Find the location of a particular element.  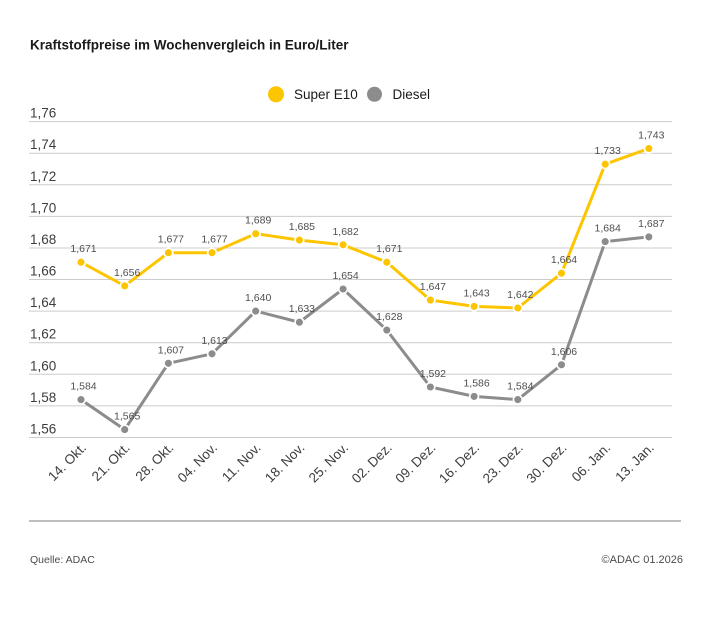

svg-text: 1,592 is located at coordinates (433, 374).